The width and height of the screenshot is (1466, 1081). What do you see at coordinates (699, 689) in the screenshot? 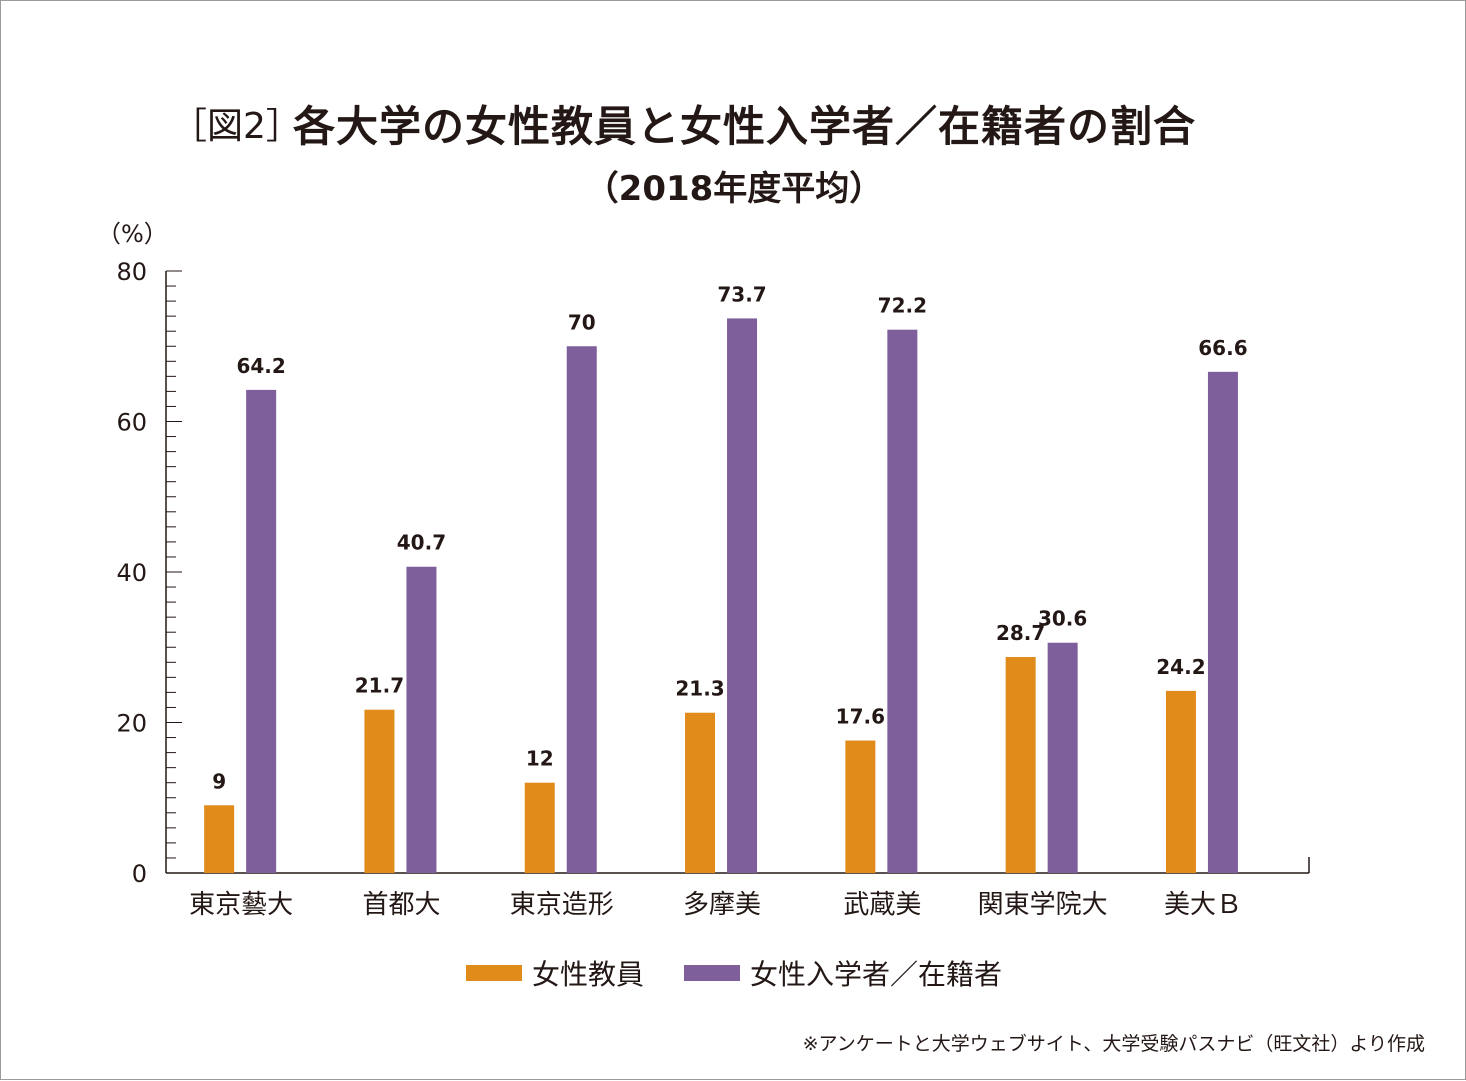
I see `data-label: 21.3` at bounding box center [699, 689].